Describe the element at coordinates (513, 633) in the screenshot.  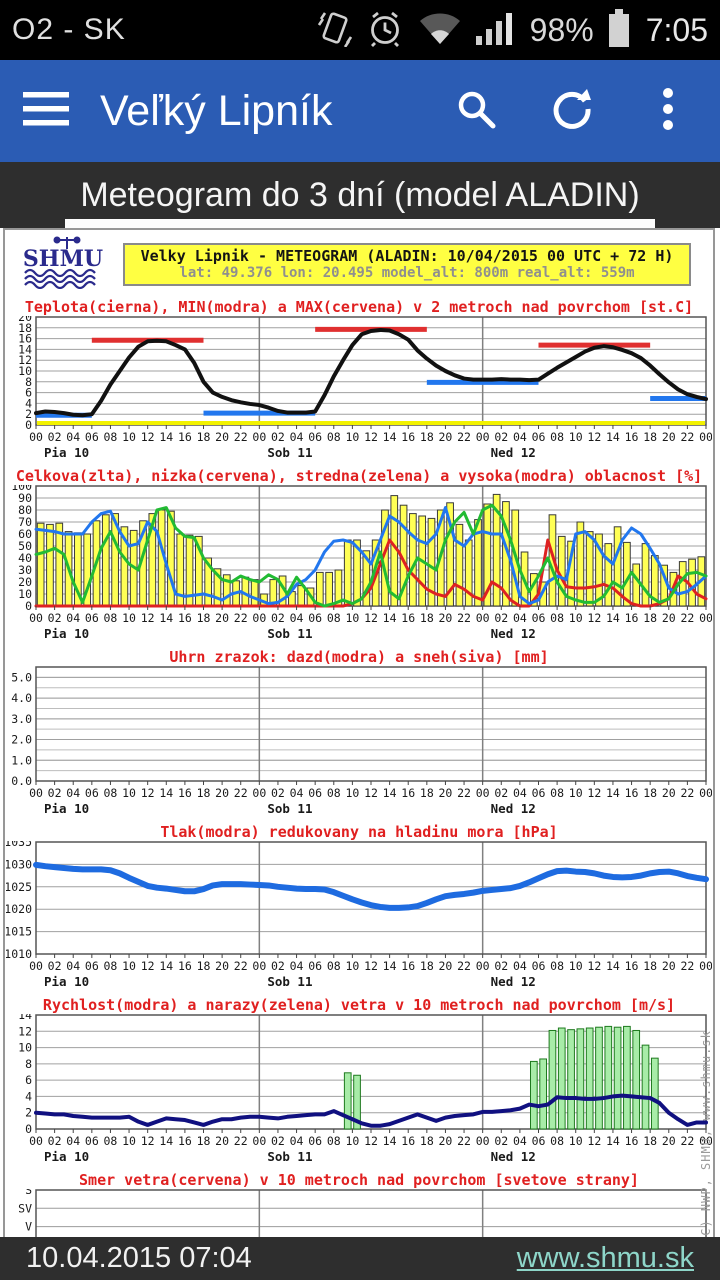
I see `svg-text: Ned 12` at that location.